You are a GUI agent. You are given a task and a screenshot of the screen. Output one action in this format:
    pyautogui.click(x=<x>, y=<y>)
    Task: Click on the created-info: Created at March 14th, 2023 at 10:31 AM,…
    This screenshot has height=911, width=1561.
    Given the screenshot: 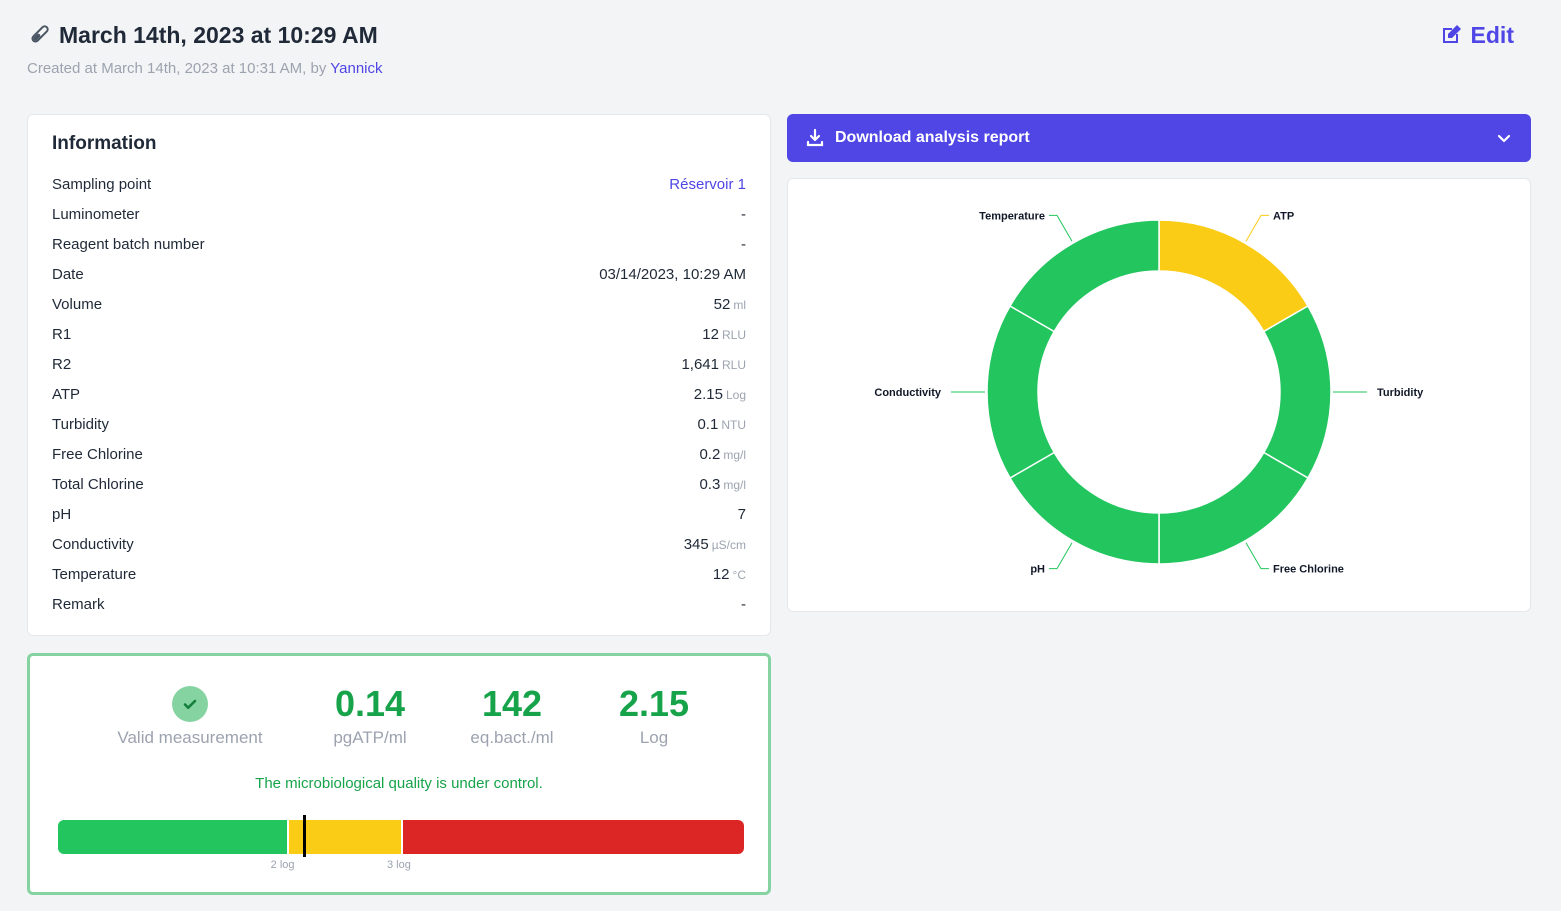 What is the action you would take?
    pyautogui.click(x=777, y=68)
    